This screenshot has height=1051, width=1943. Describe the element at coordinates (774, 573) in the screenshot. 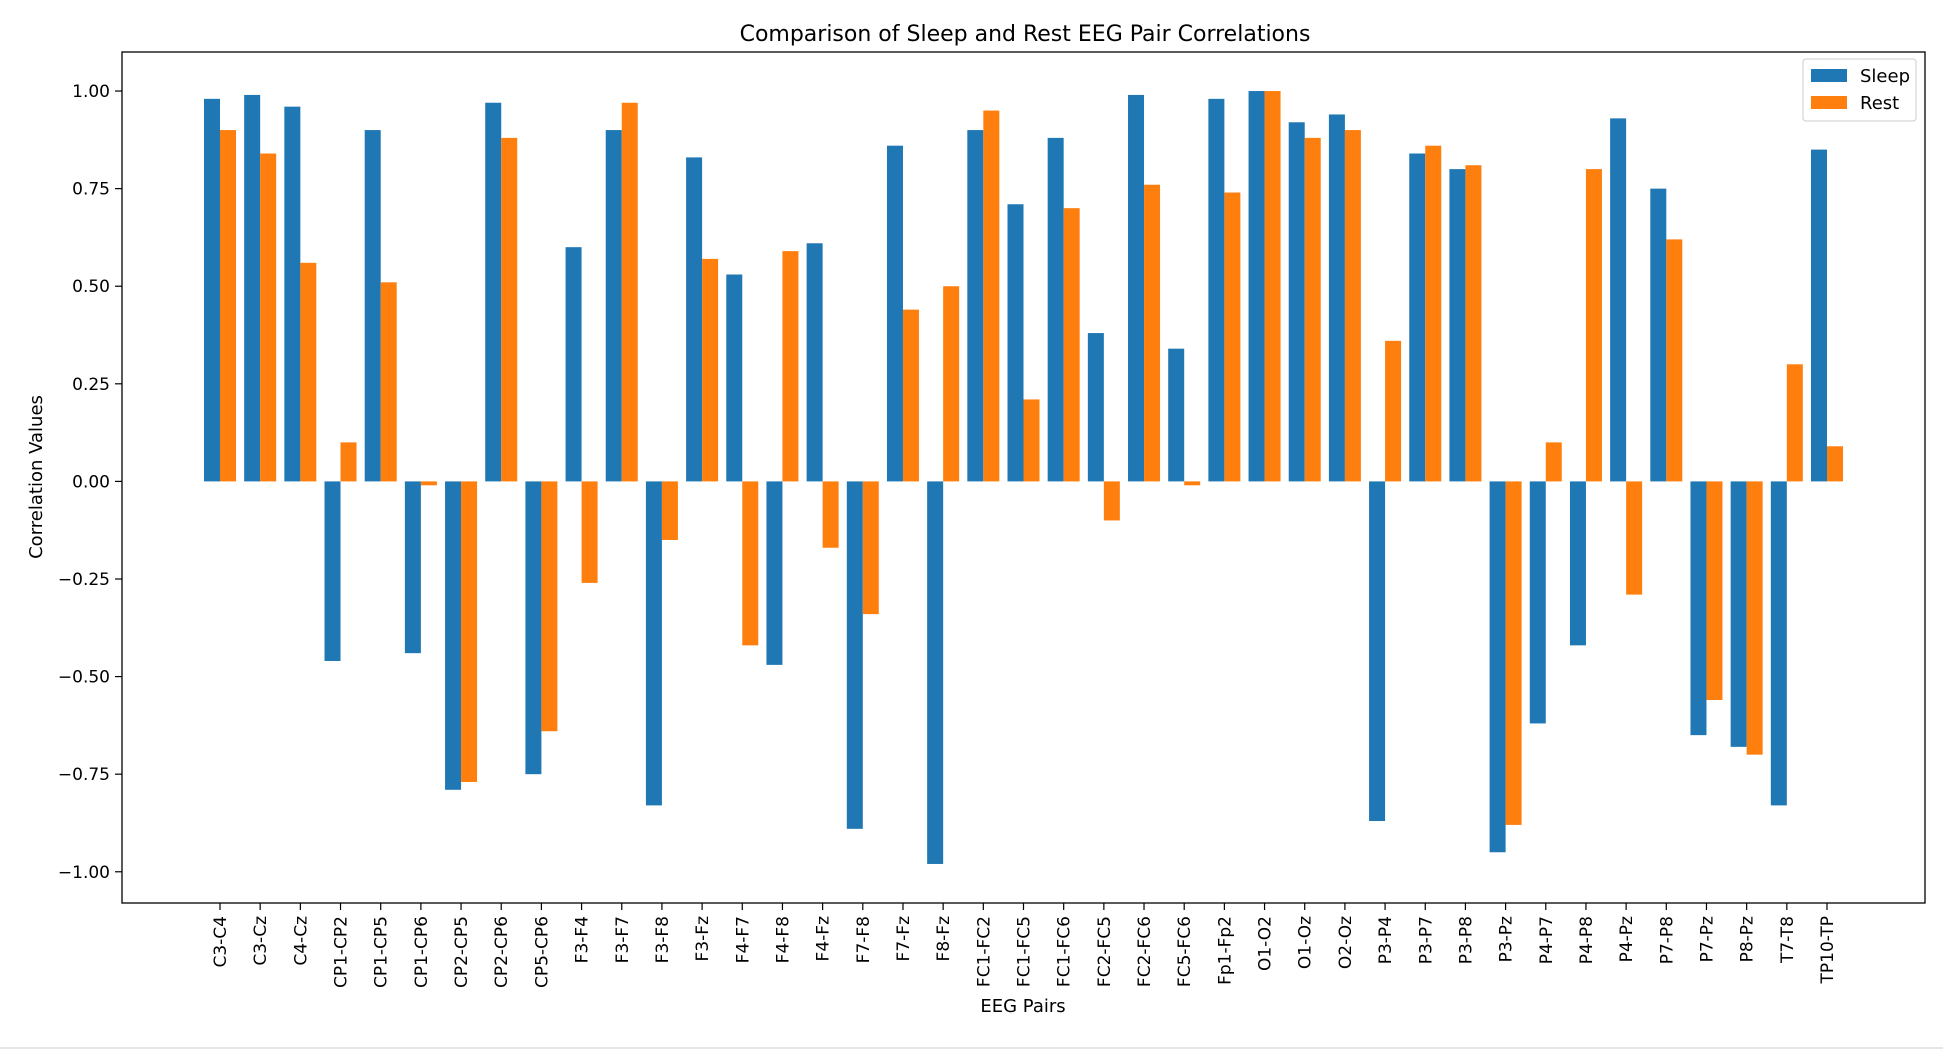

I see `bar-sleep-f4-f8` at that location.